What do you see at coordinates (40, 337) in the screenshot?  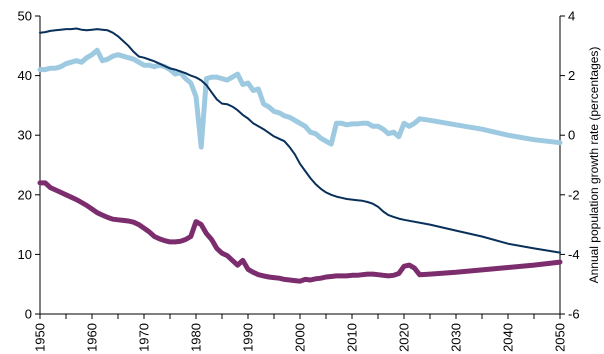 I see `x-tick-label: 1950` at bounding box center [40, 337].